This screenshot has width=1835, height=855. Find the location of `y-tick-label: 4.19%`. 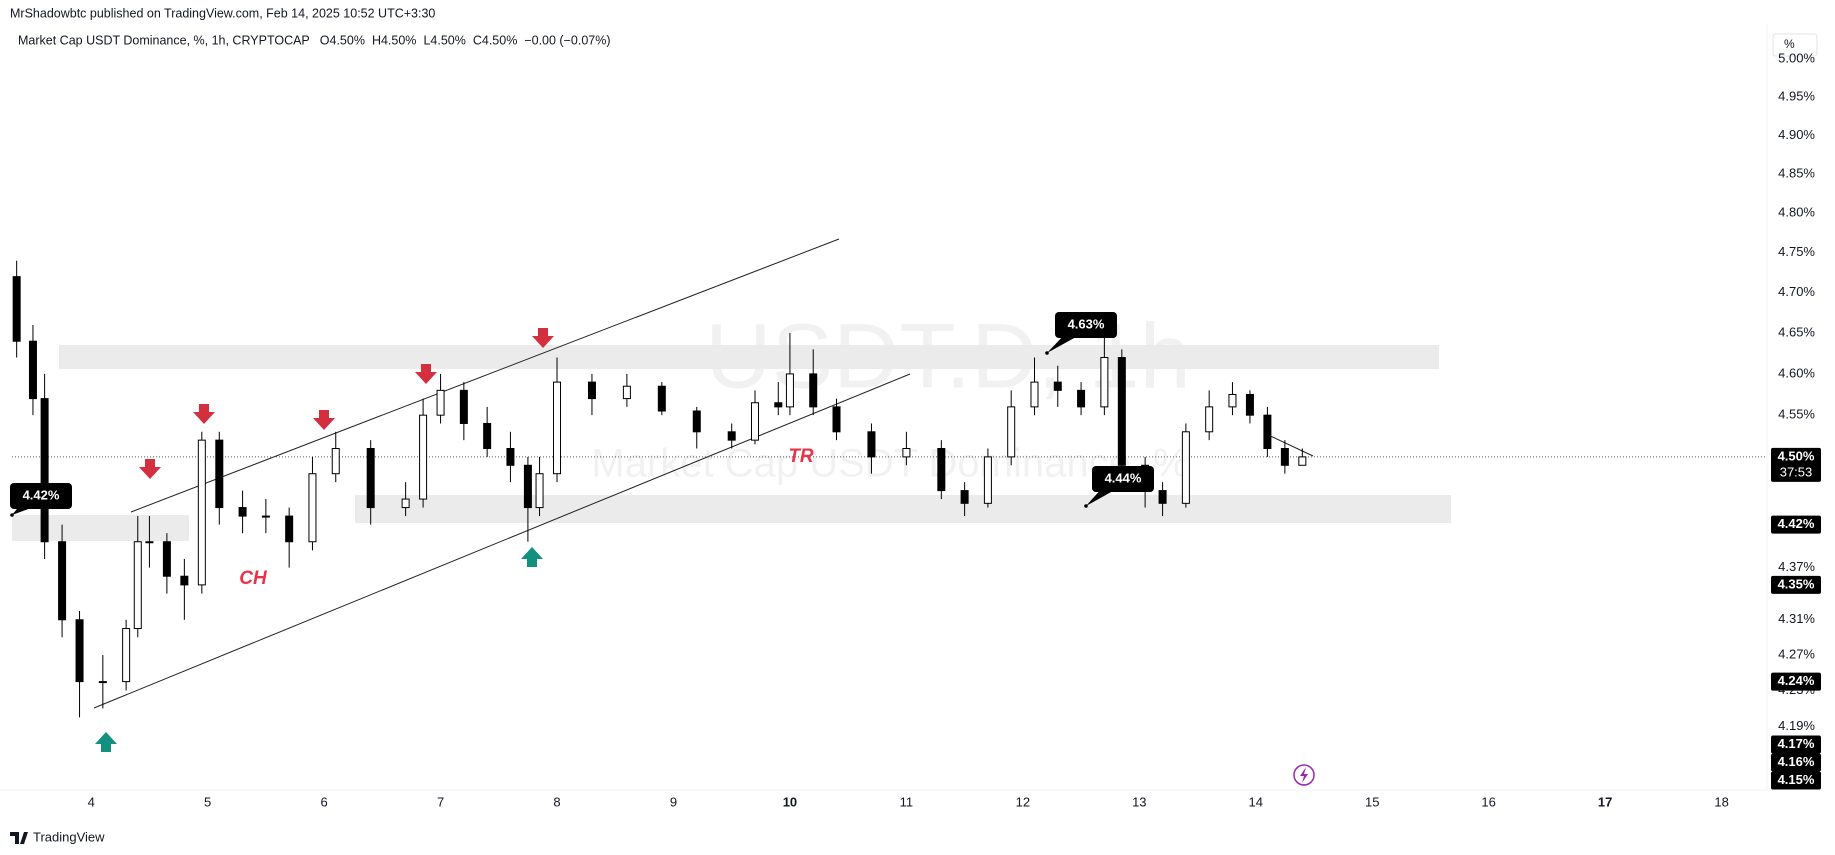

y-tick-label: 4.19% is located at coordinates (1796, 725).